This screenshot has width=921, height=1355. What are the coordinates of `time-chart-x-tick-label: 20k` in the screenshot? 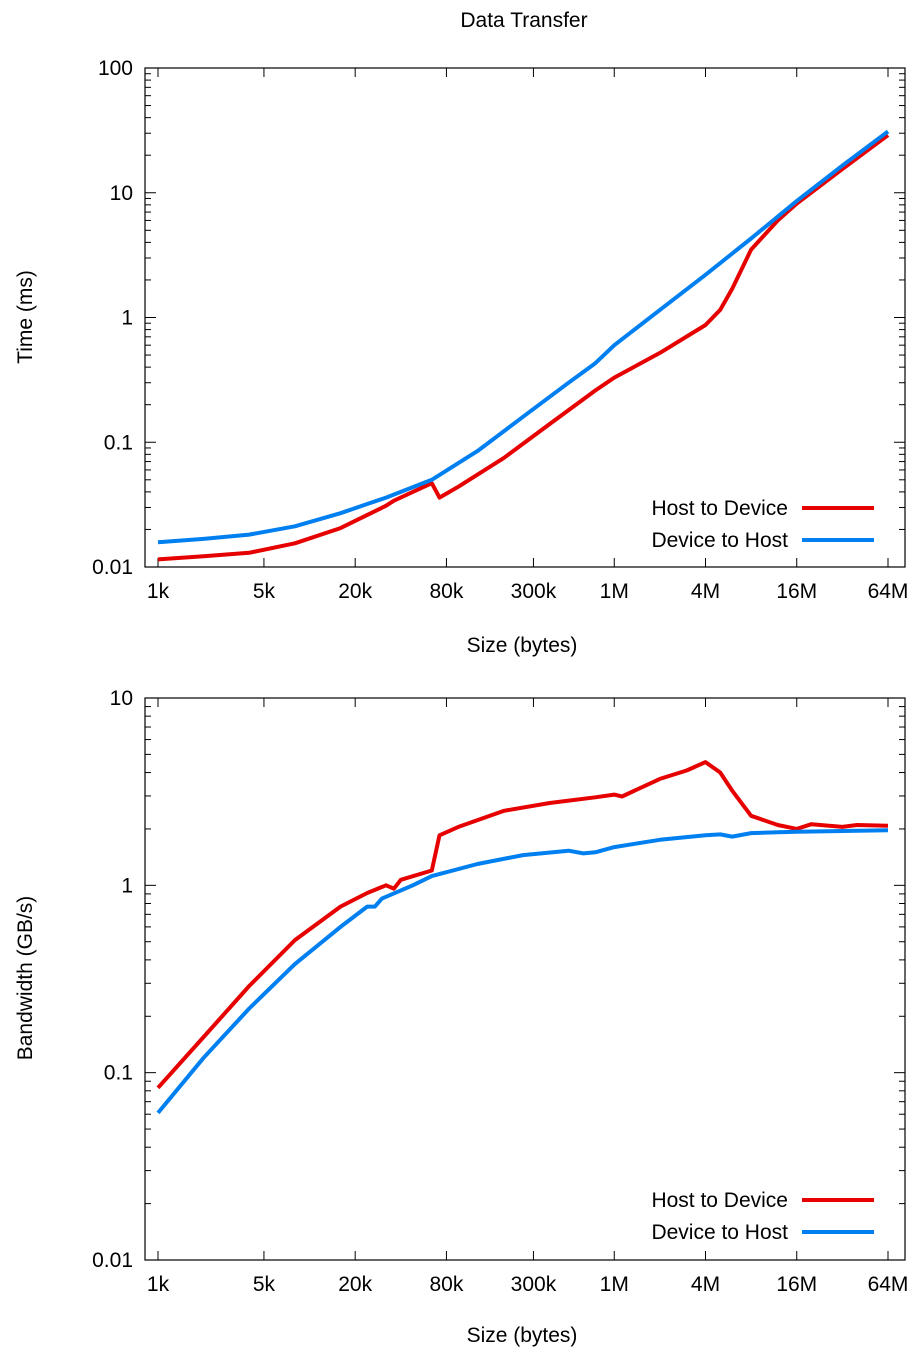 It's located at (355, 591).